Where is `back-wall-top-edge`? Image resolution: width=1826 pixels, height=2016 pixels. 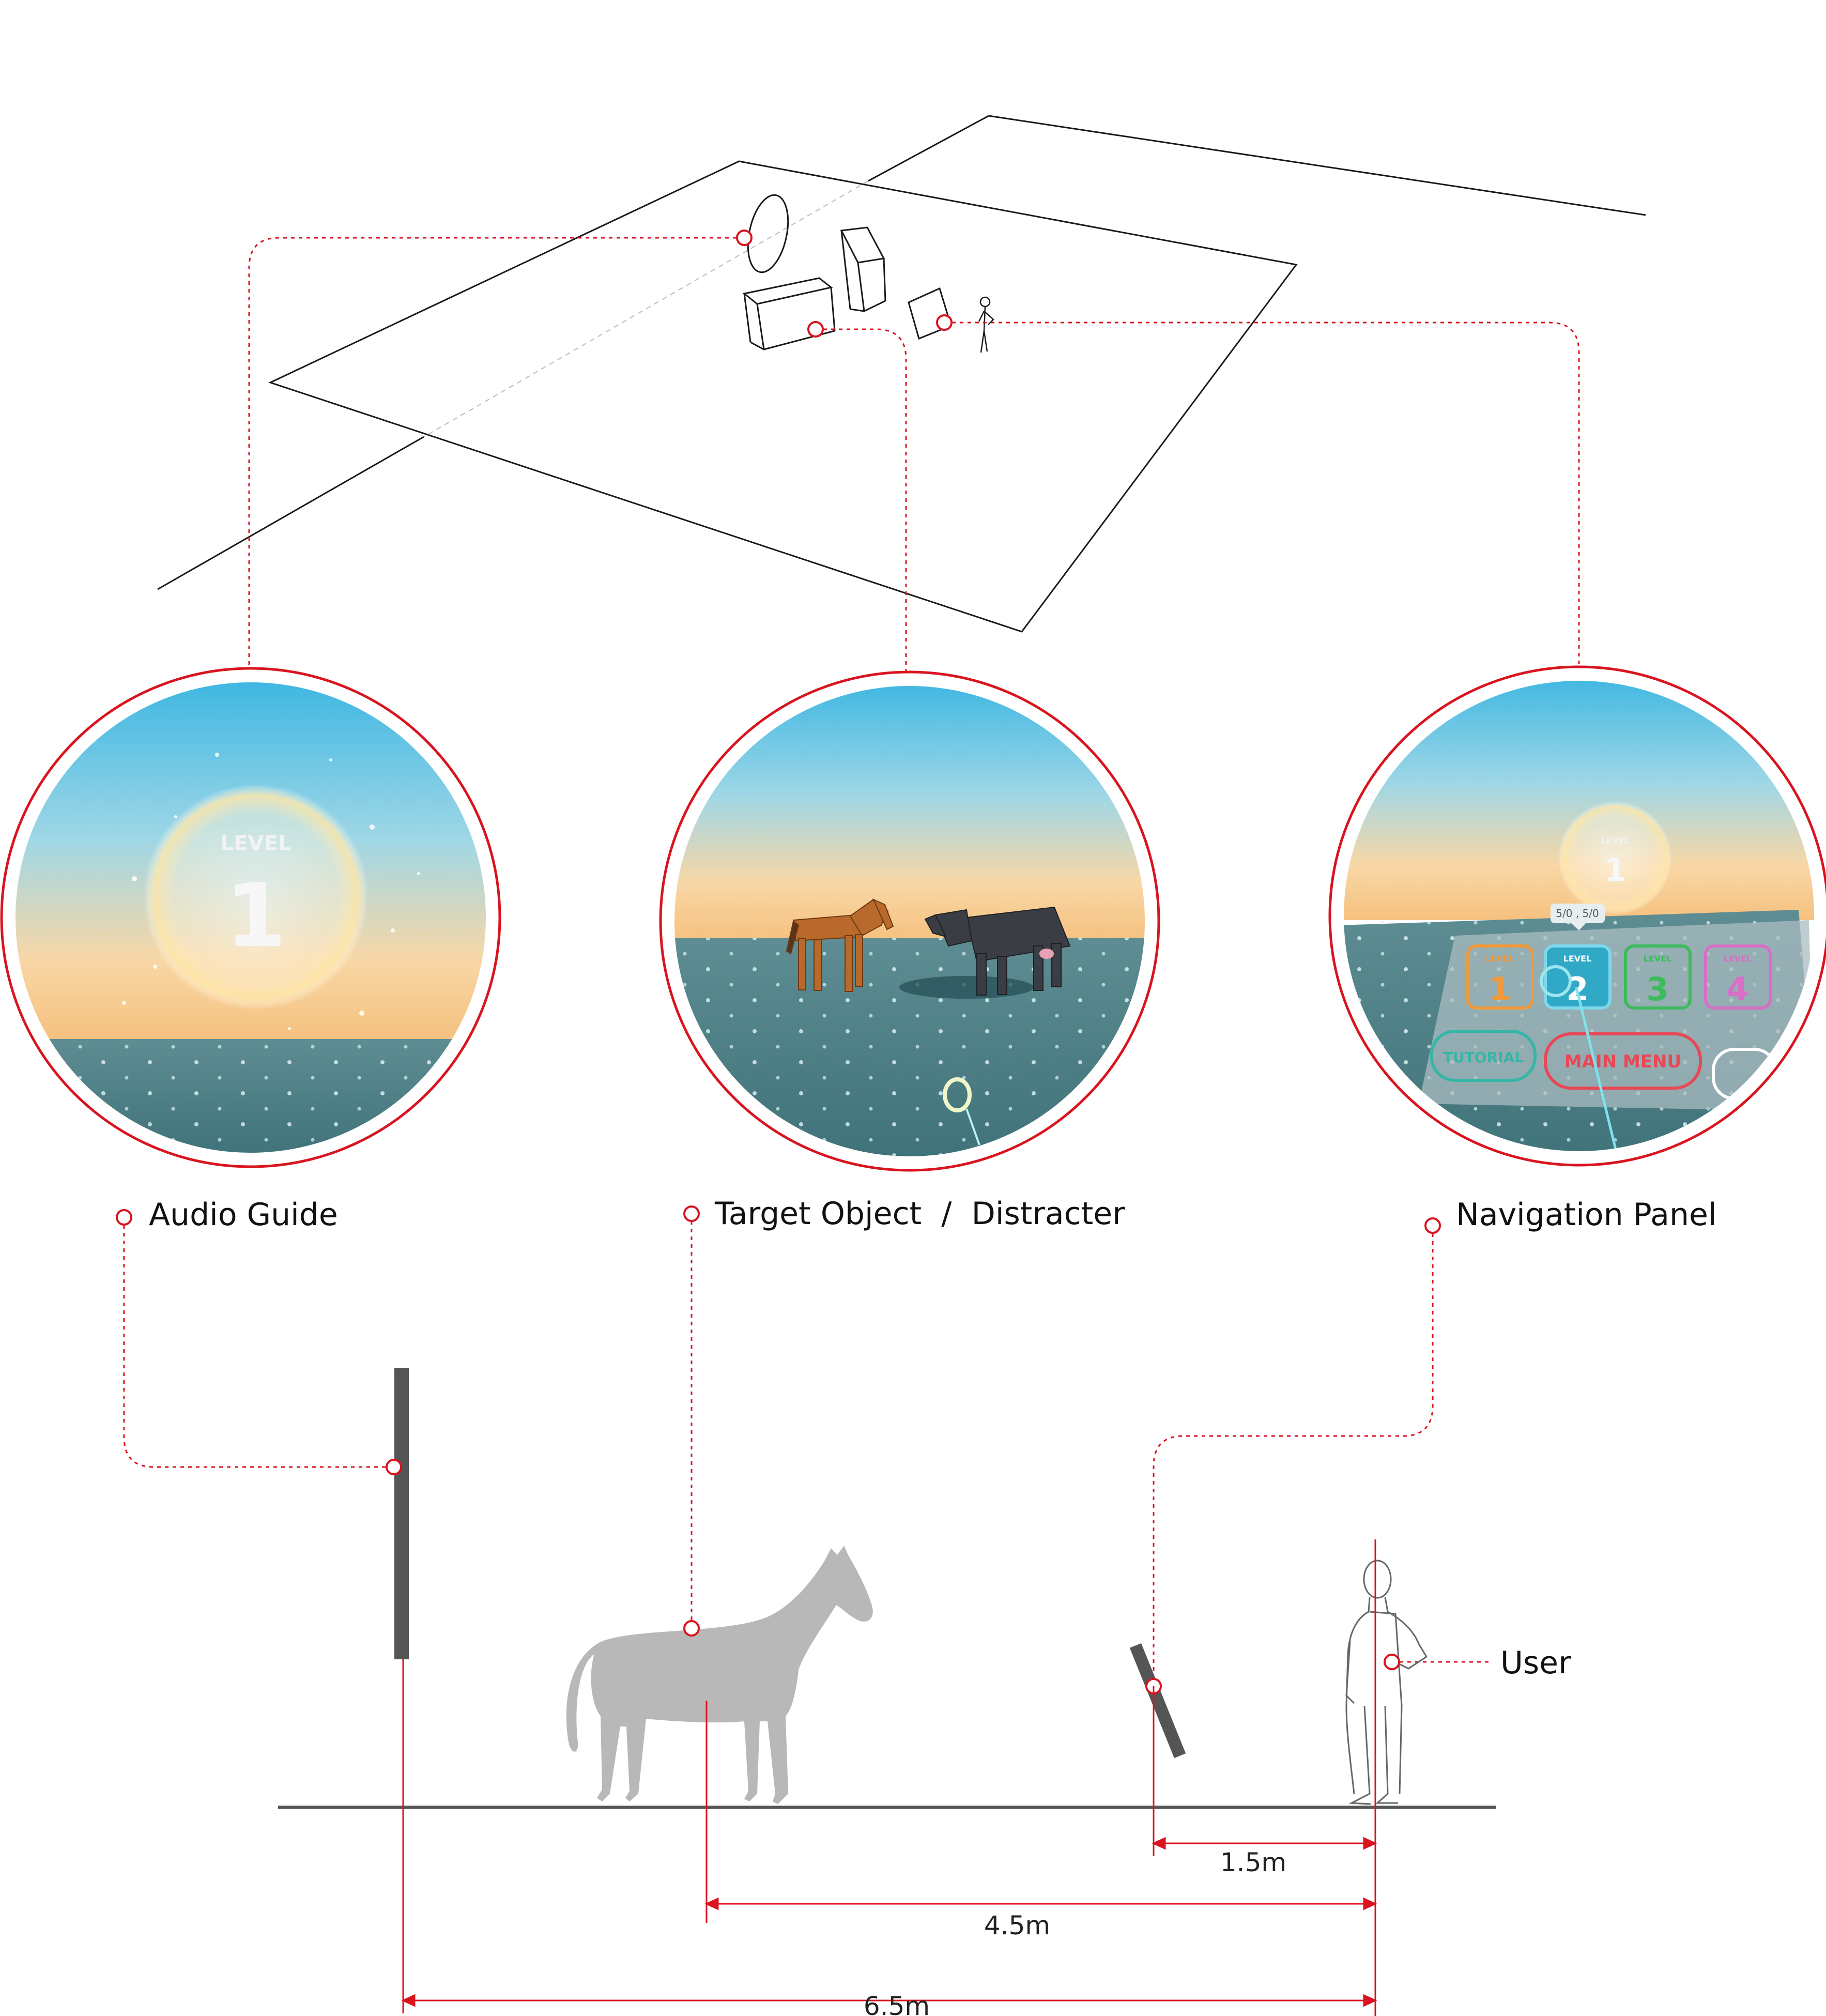
back-wall-top-edge is located at coordinates (1317, 165).